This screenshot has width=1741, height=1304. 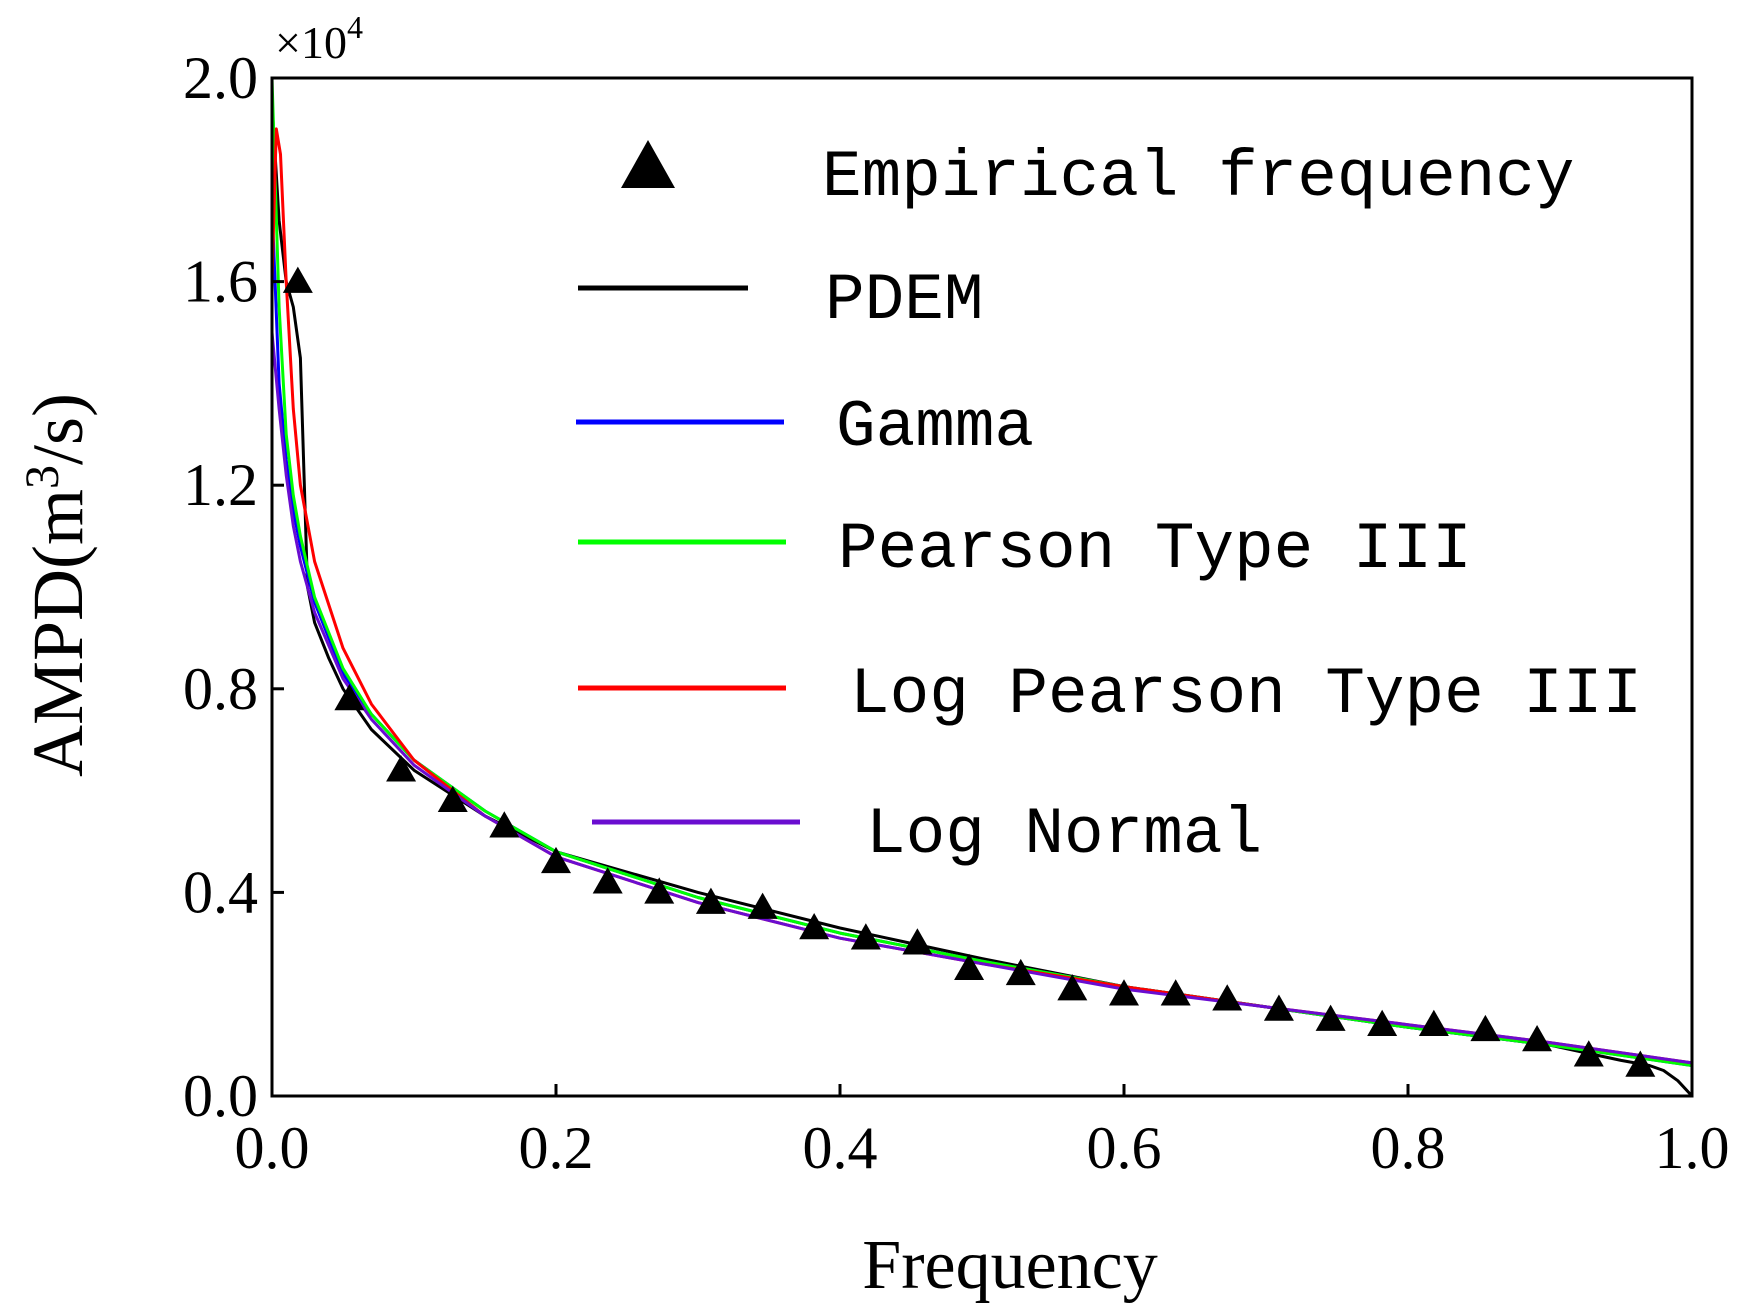 I want to click on y-tick-label: 1.2, so click(x=220, y=485).